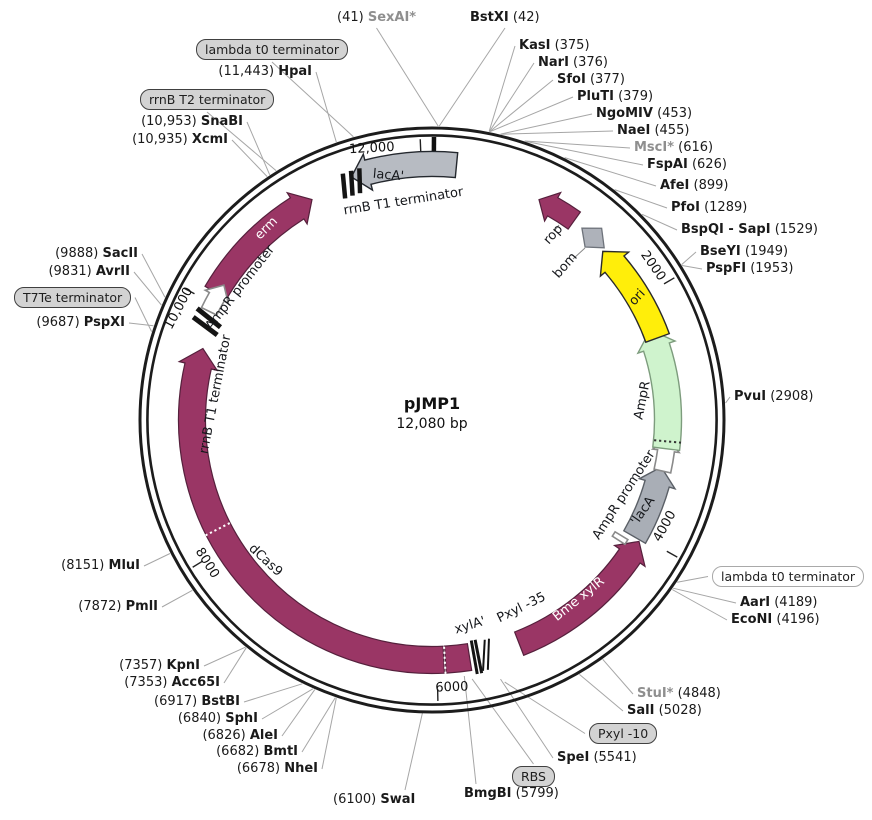 The image size is (872, 820). I want to click on lacA-right-arrow, so click(649, 505).